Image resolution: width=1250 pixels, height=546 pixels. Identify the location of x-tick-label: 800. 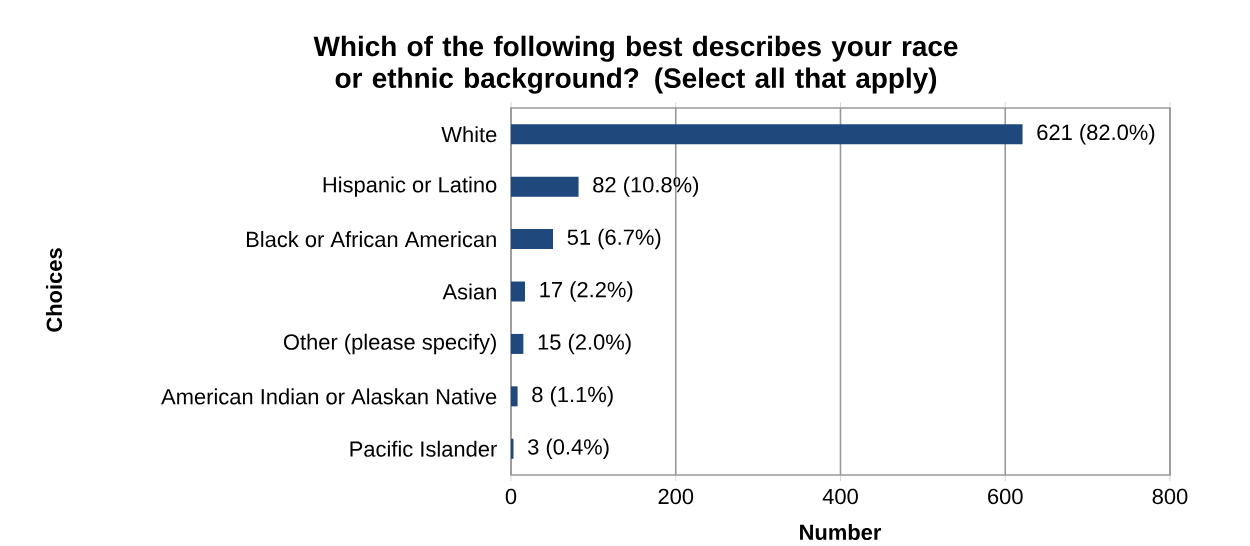
(1170, 496).